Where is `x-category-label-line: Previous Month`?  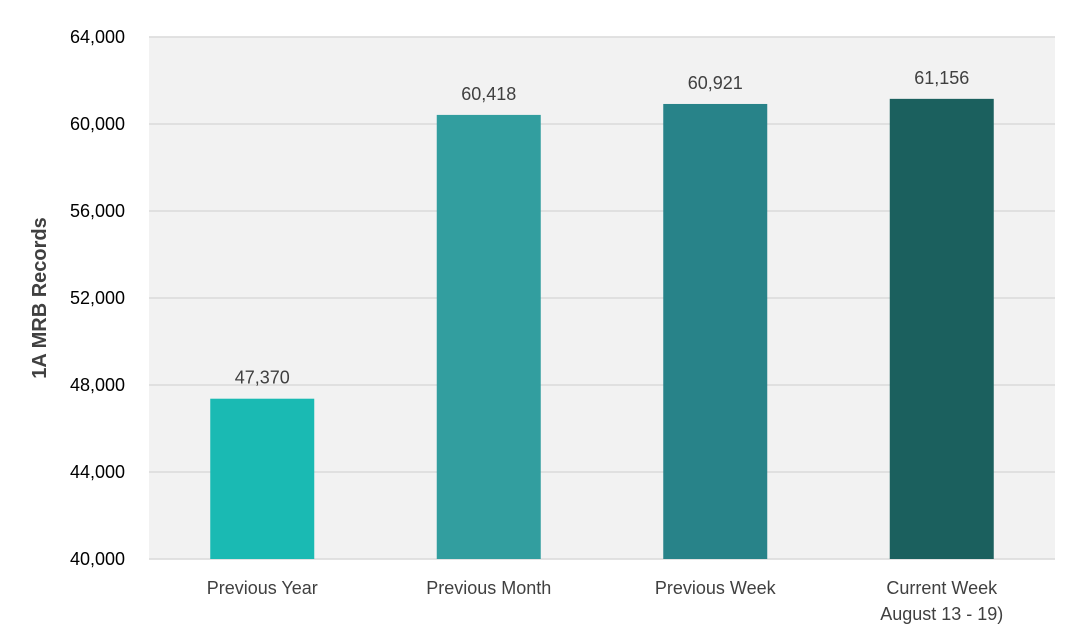
x-category-label-line: Previous Month is located at coordinates (488, 588).